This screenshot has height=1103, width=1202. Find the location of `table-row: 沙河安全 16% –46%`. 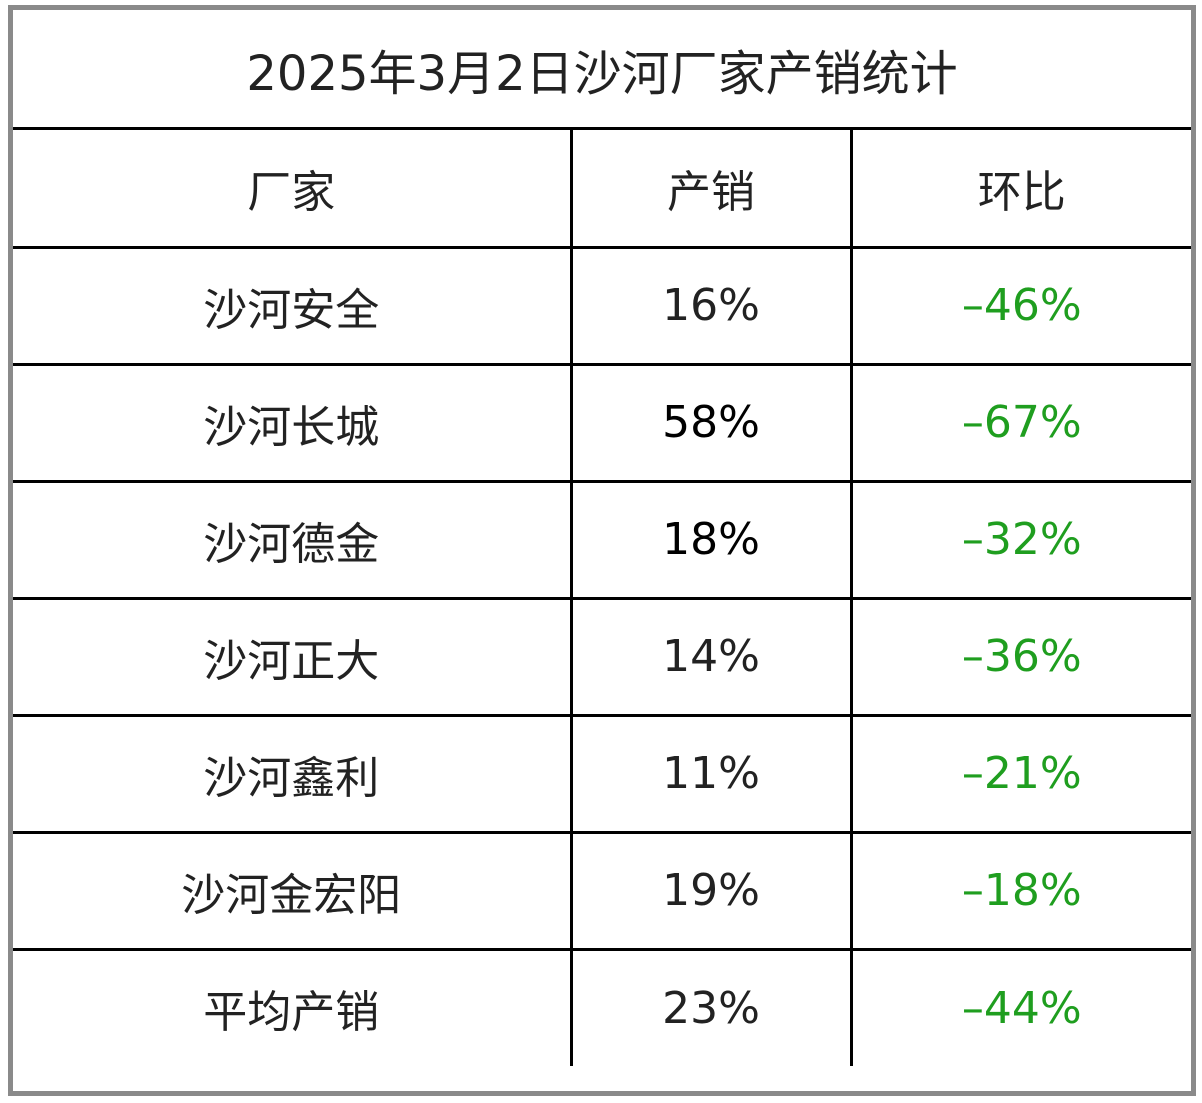

table-row: 沙河安全 16% –46% is located at coordinates (602, 306).